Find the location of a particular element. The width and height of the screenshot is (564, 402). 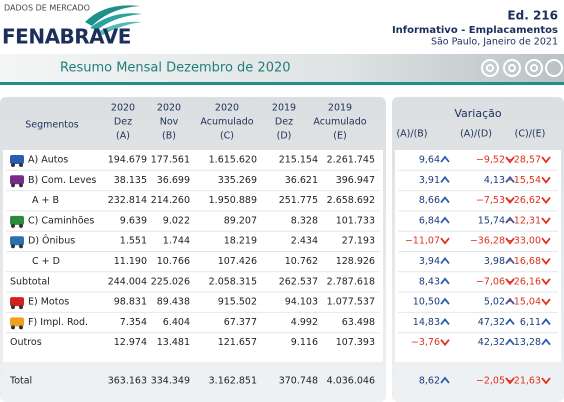

cell-value: 9.116 is located at coordinates (304, 342).